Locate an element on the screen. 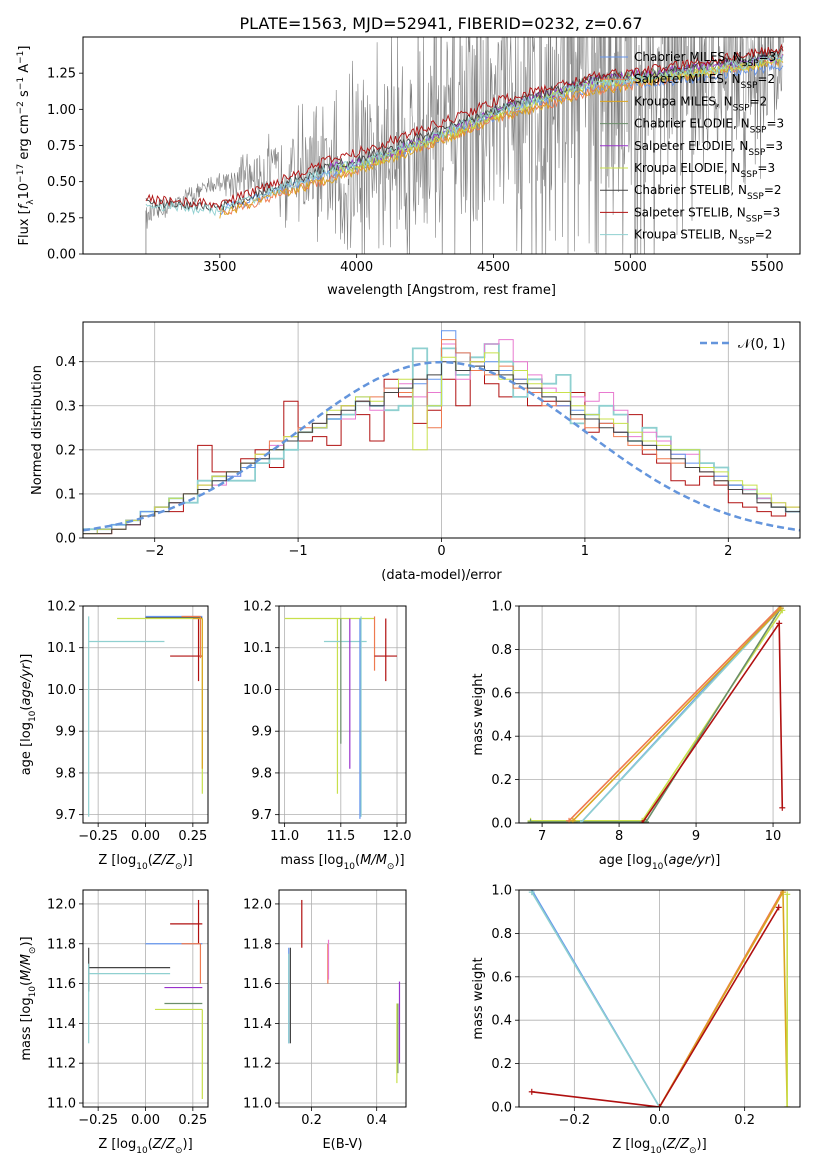 This screenshot has height=1170, width=819. x-tick-label: −2 is located at coordinates (154, 551).